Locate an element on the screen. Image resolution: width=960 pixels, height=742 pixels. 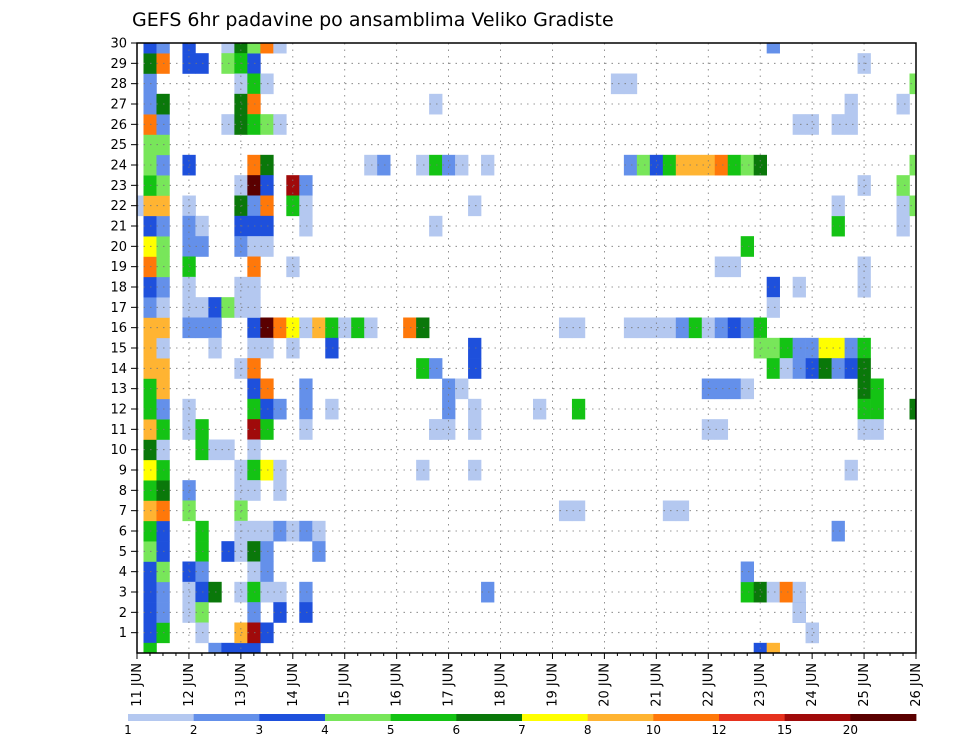
x-tick-label: 14 JUN is located at coordinates (293, 685).